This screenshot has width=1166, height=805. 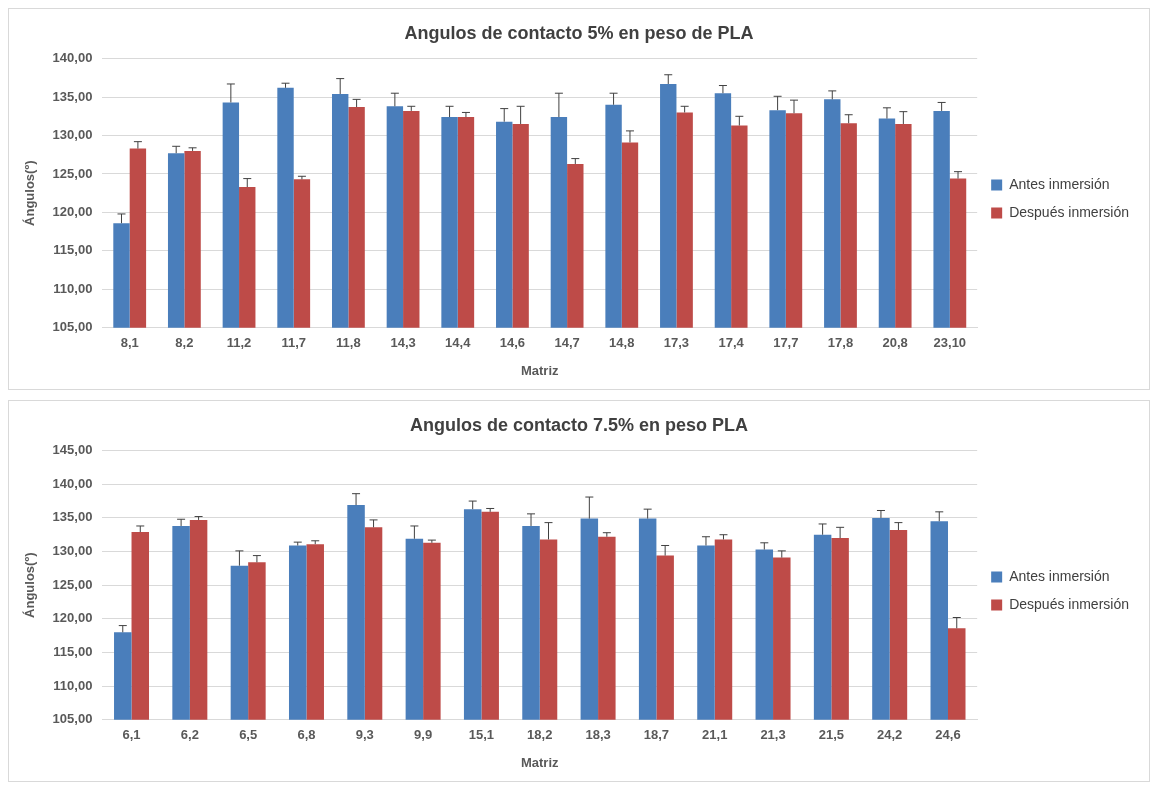 What do you see at coordinates (579, 32) in the screenshot?
I see `chart-title: Angulos de contacto 5% en peso de PLA` at bounding box center [579, 32].